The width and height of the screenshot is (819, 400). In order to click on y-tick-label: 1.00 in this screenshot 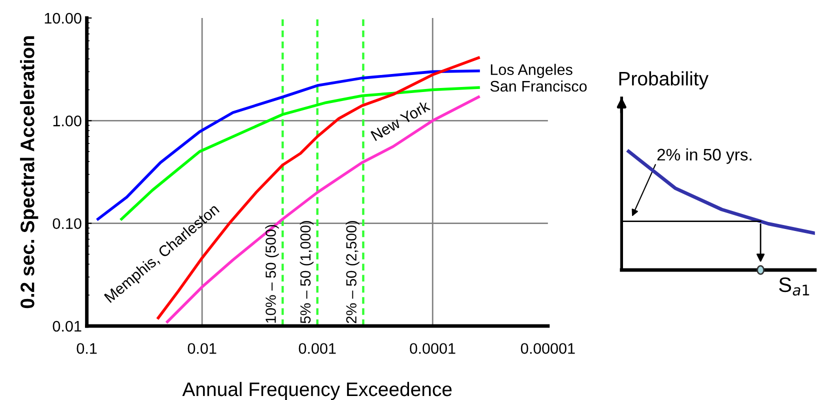, I will do `click(67, 121)`.